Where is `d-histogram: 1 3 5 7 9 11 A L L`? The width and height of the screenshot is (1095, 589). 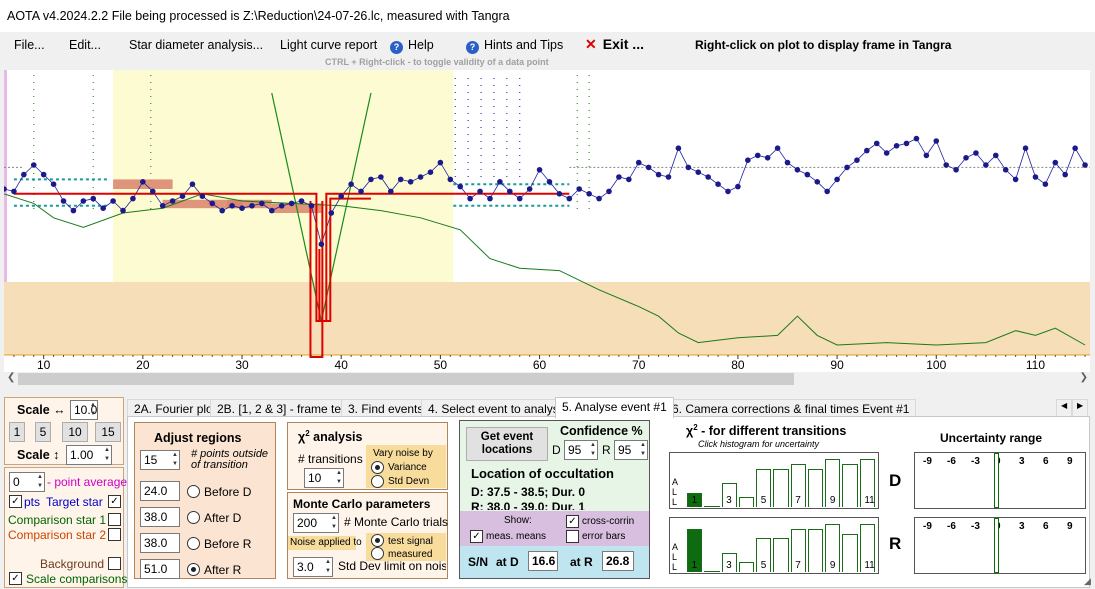 d-histogram: 1 3 5 7 9 11 A L L is located at coordinates (774, 480).